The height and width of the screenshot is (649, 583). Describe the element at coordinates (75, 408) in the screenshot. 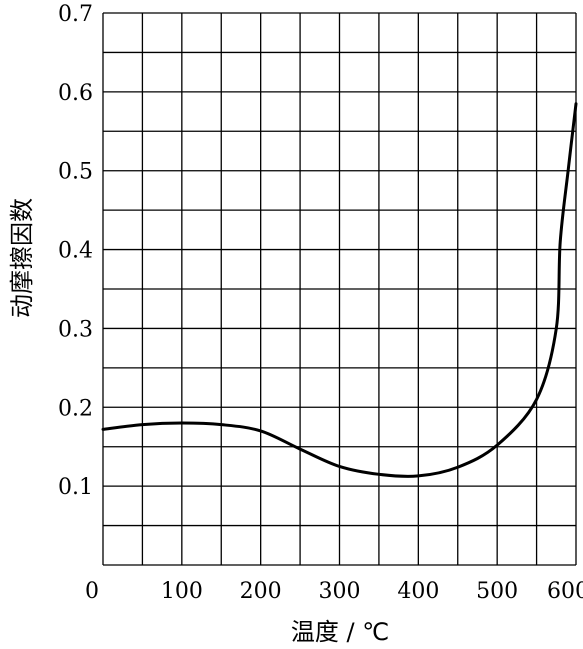

I see `y-tick-label: 0.2` at that location.